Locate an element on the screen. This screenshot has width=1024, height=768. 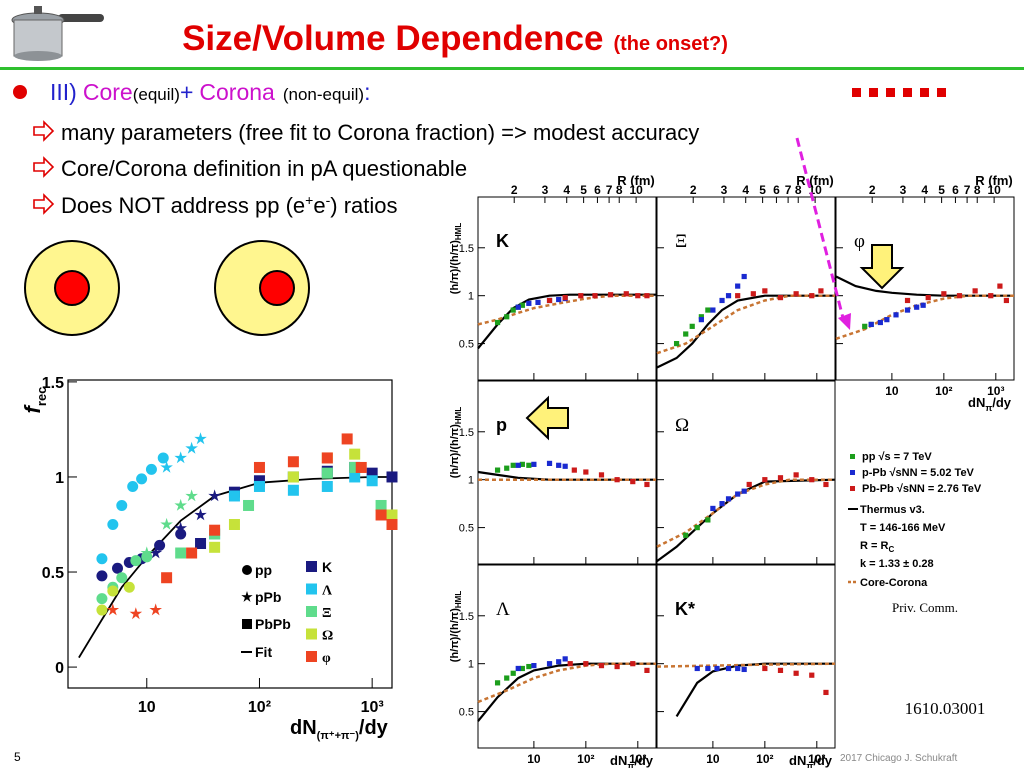
legend-label: K is located at coordinates (327, 567).